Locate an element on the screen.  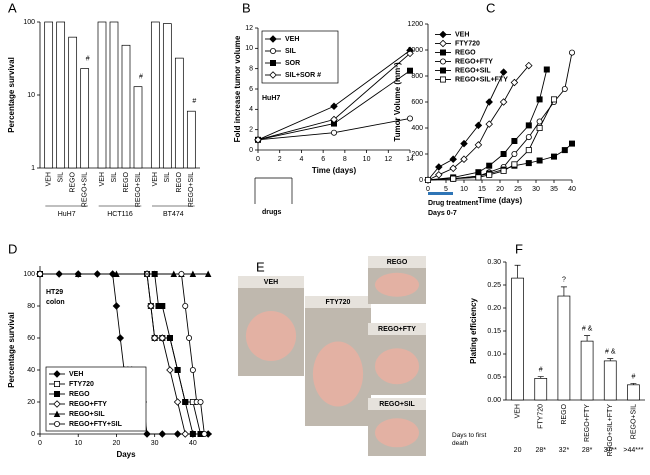
y-tick-label: 0.10 is located at coordinates (494, 354).